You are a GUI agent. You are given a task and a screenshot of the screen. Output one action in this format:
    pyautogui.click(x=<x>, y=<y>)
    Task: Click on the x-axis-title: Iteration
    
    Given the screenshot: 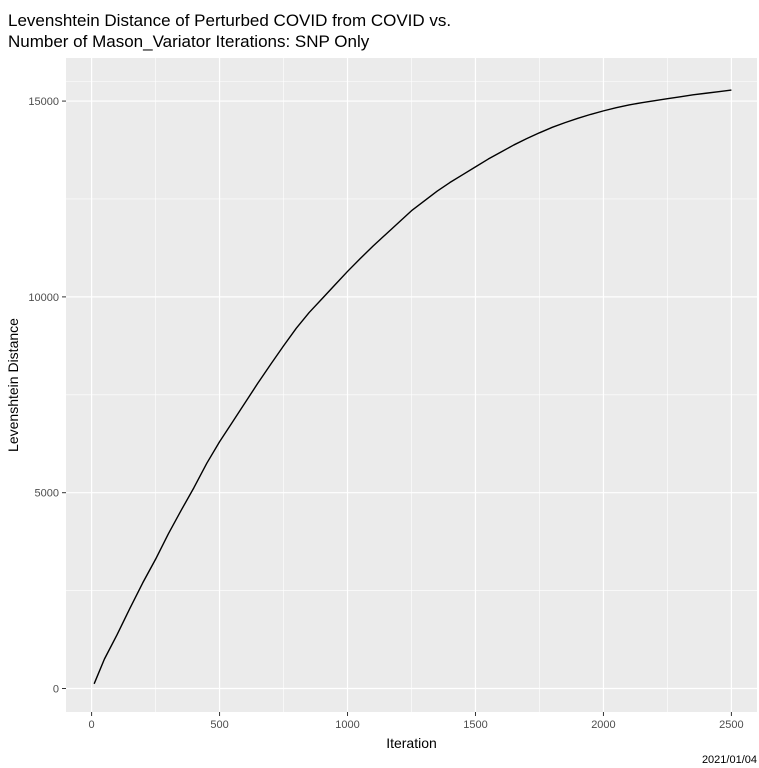 What is the action you would take?
    pyautogui.click(x=411, y=743)
    